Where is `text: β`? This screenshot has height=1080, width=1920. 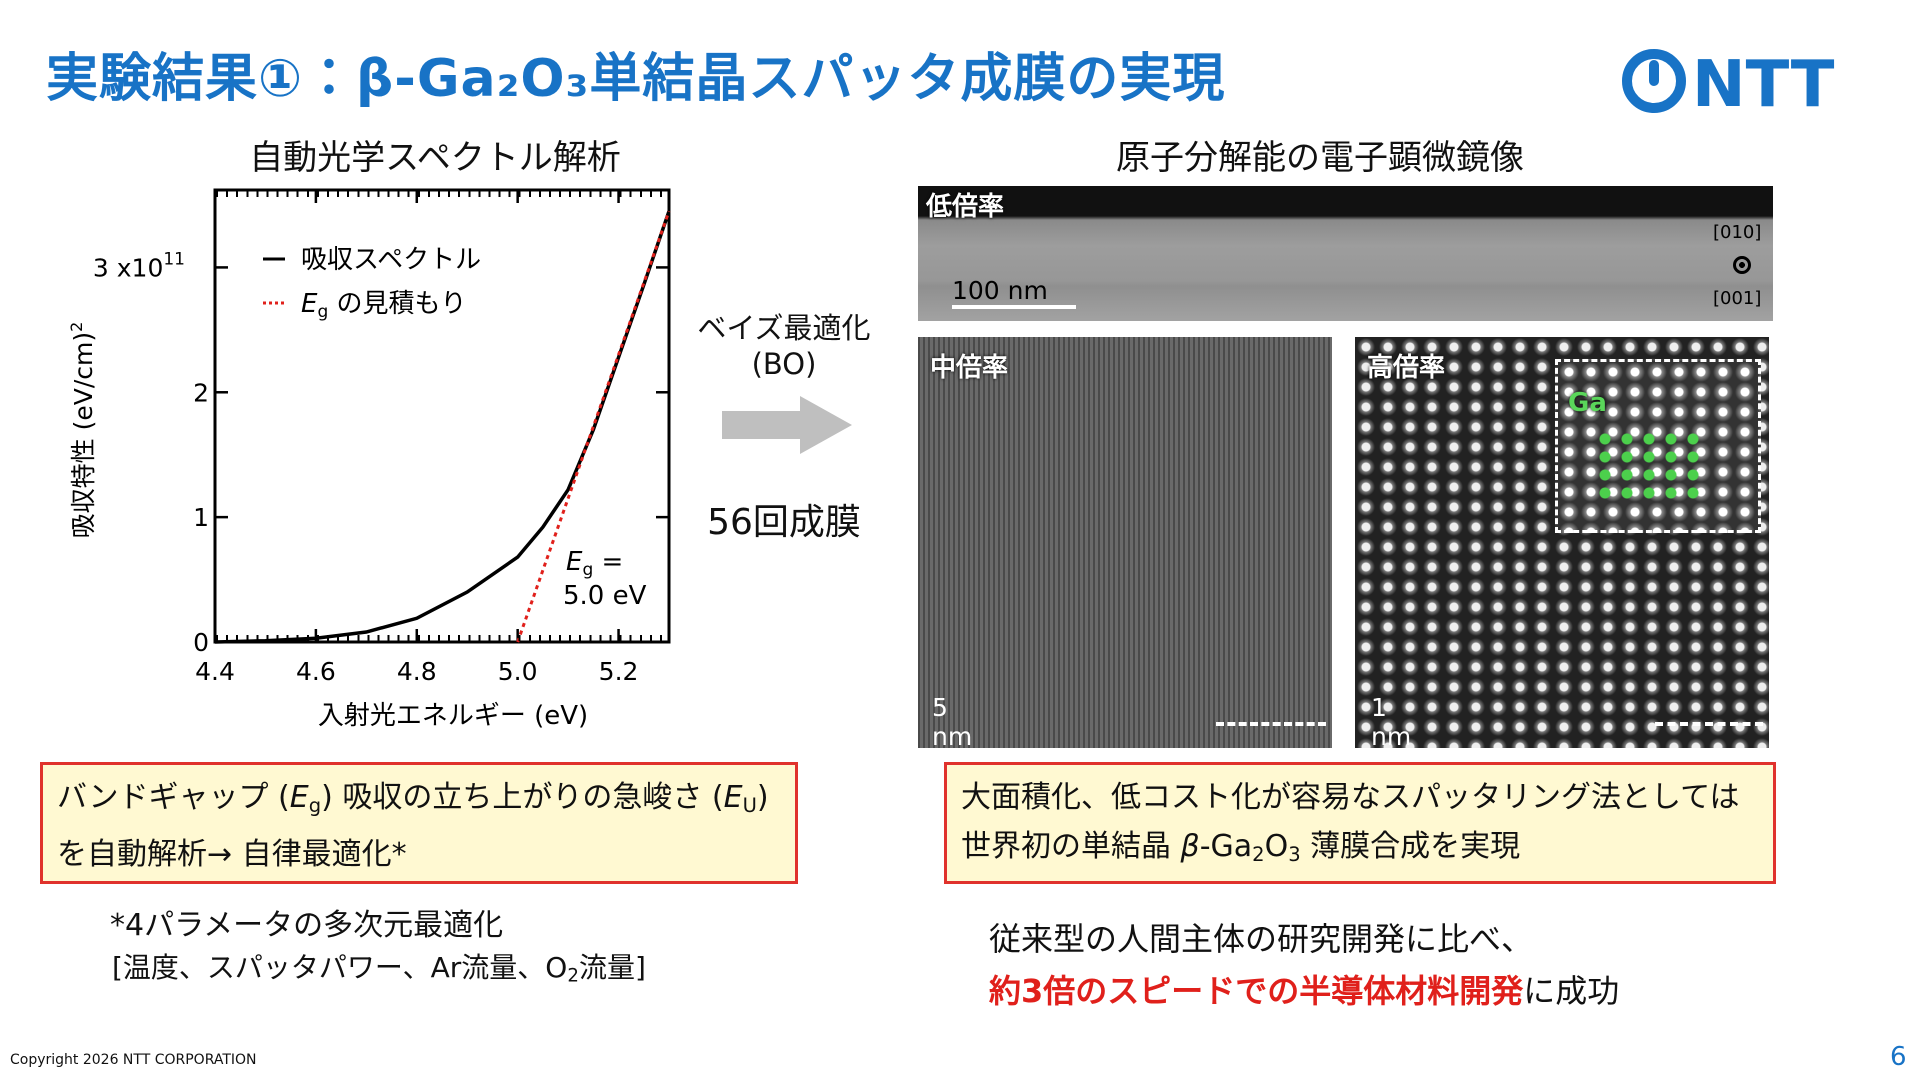
text: β is located at coordinates (1190, 846).